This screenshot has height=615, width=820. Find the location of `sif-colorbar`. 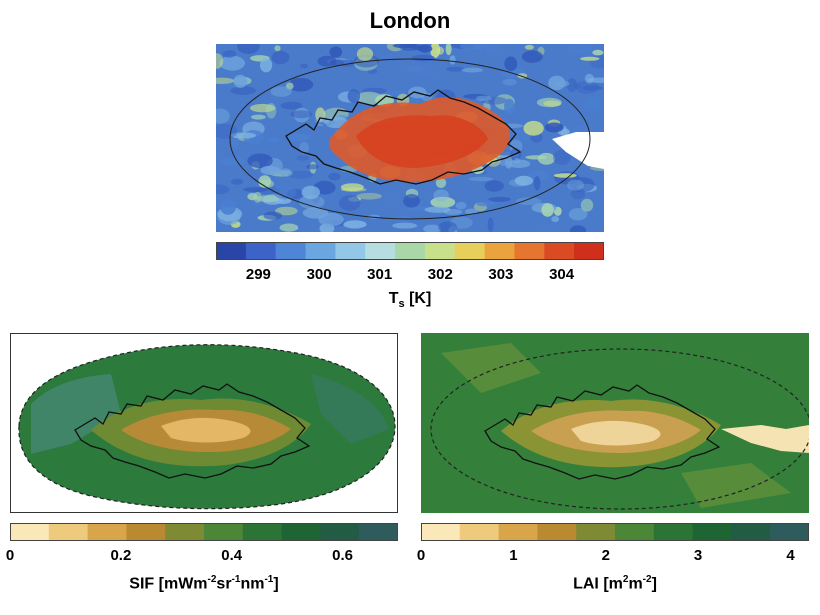

sif-colorbar is located at coordinates (204, 532).